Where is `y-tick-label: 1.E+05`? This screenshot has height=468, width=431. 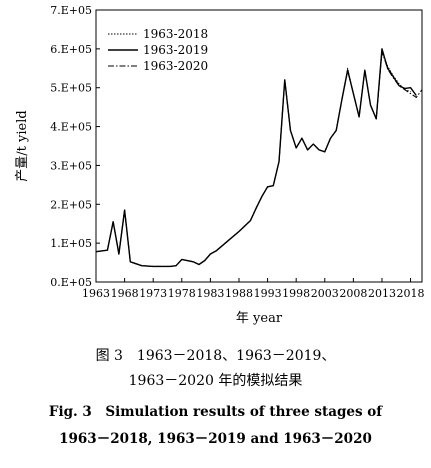 y-tick-label: 1.E+05 is located at coordinates (71, 243).